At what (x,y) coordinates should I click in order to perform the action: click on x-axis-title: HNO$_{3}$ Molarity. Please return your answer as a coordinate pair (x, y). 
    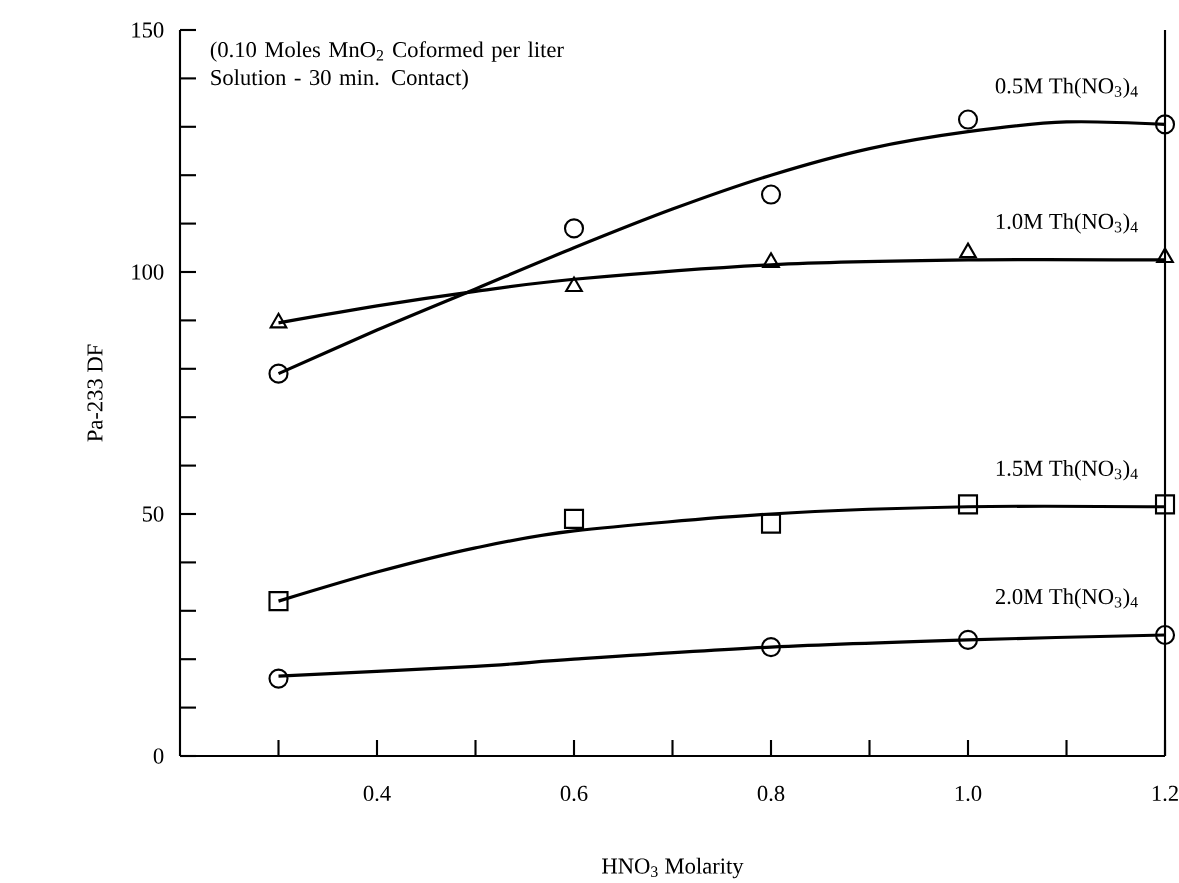
    Looking at the image, I should click on (673, 868).